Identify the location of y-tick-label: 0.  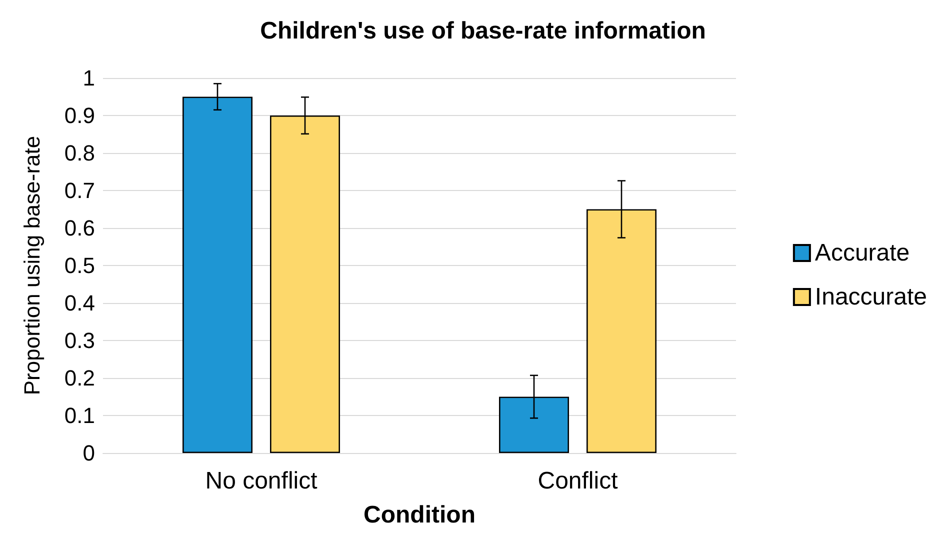
(88, 453).